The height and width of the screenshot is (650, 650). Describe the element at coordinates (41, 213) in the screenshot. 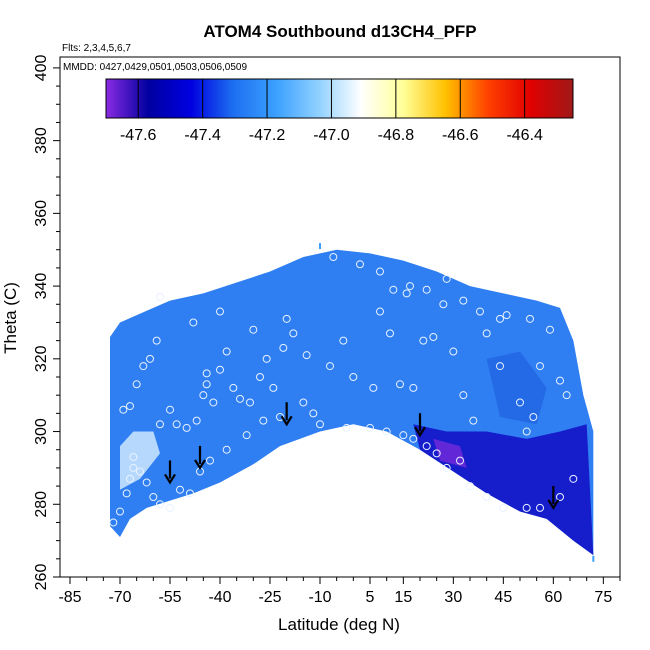

I see `y-tick-label: 360` at that location.